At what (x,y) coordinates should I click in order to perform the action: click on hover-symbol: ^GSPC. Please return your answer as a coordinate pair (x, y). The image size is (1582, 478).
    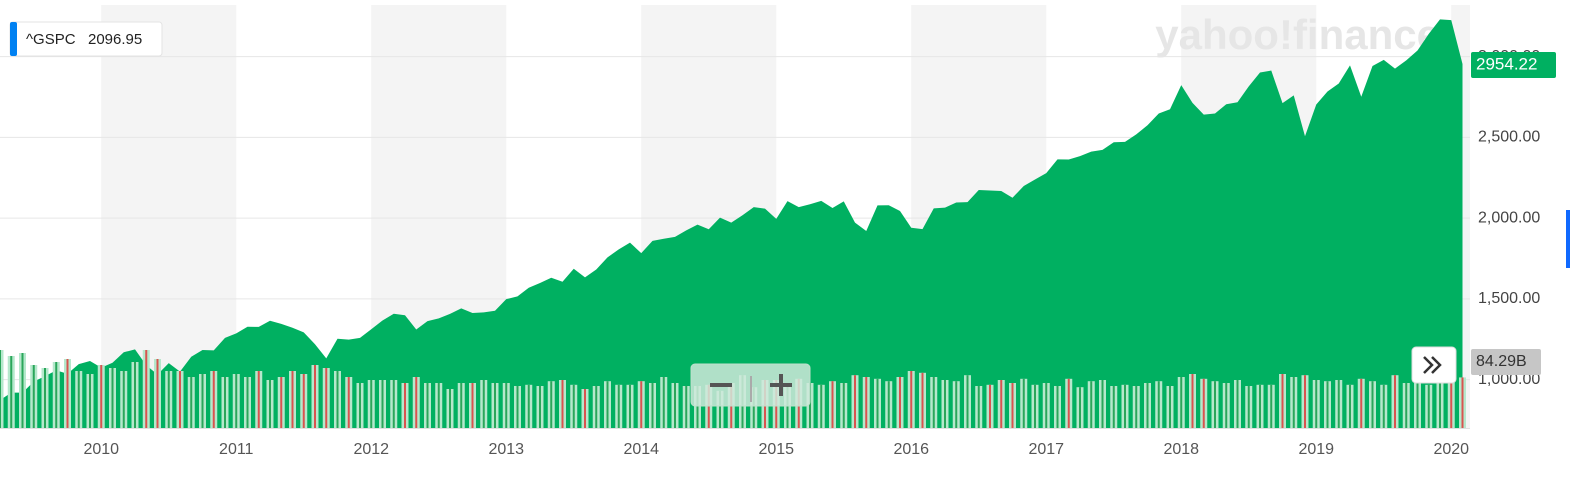
    Looking at the image, I should click on (51, 39).